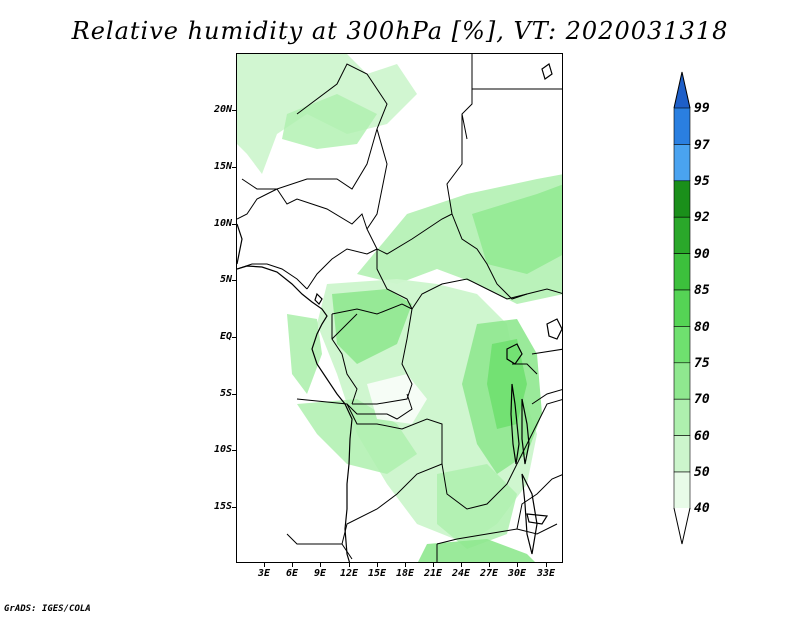 This screenshot has width=800, height=618. I want to click on colorbar-segments, so click(682, 308).